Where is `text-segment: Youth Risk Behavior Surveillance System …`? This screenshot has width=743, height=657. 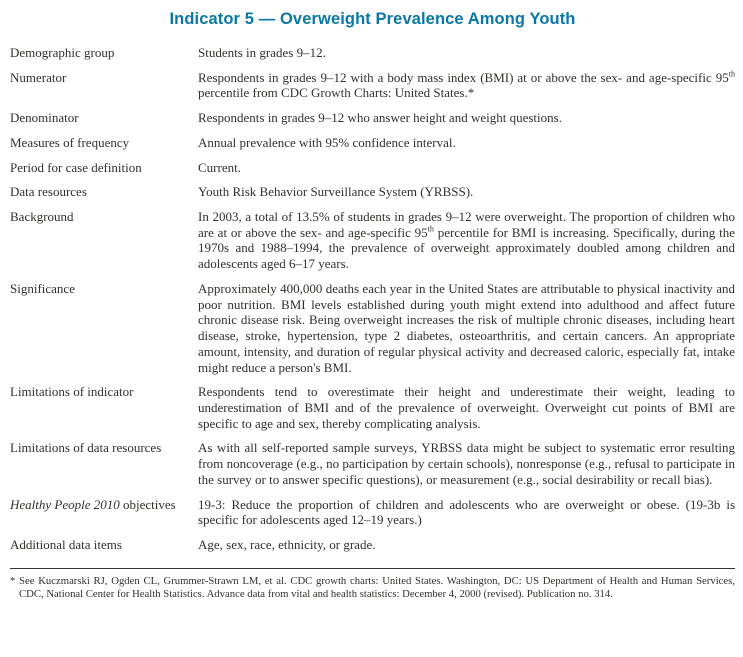
text-segment: Youth Risk Behavior Surveillance System … is located at coordinates (336, 192).